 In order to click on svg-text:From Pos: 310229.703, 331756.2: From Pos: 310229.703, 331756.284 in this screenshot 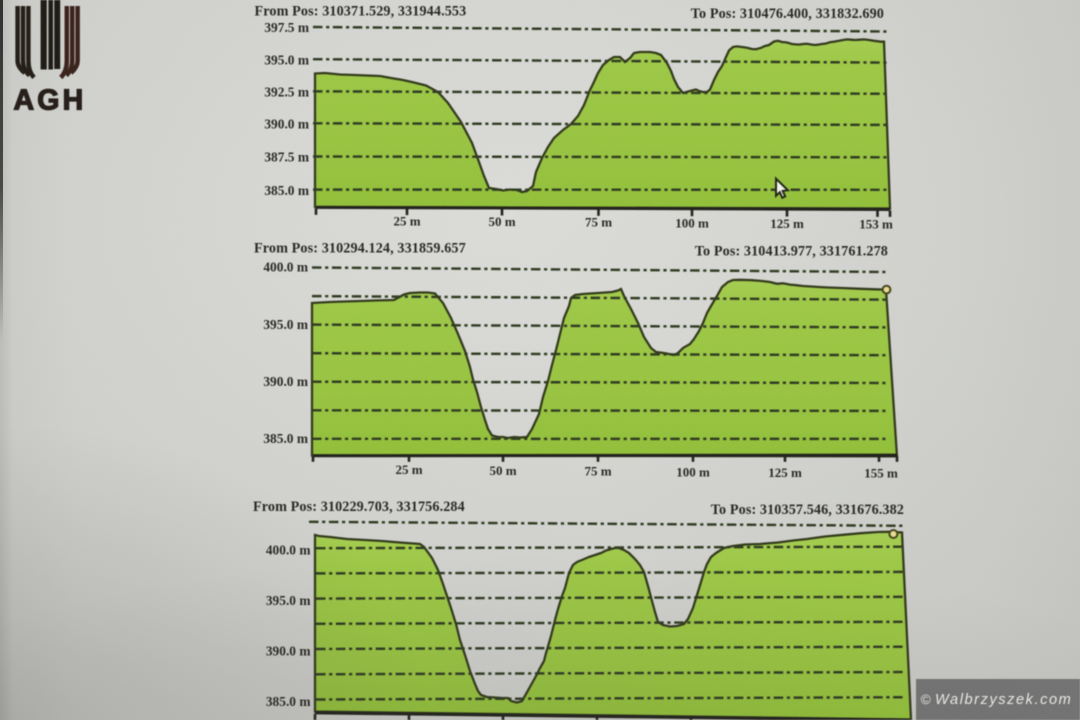, I will do `click(359, 507)`.